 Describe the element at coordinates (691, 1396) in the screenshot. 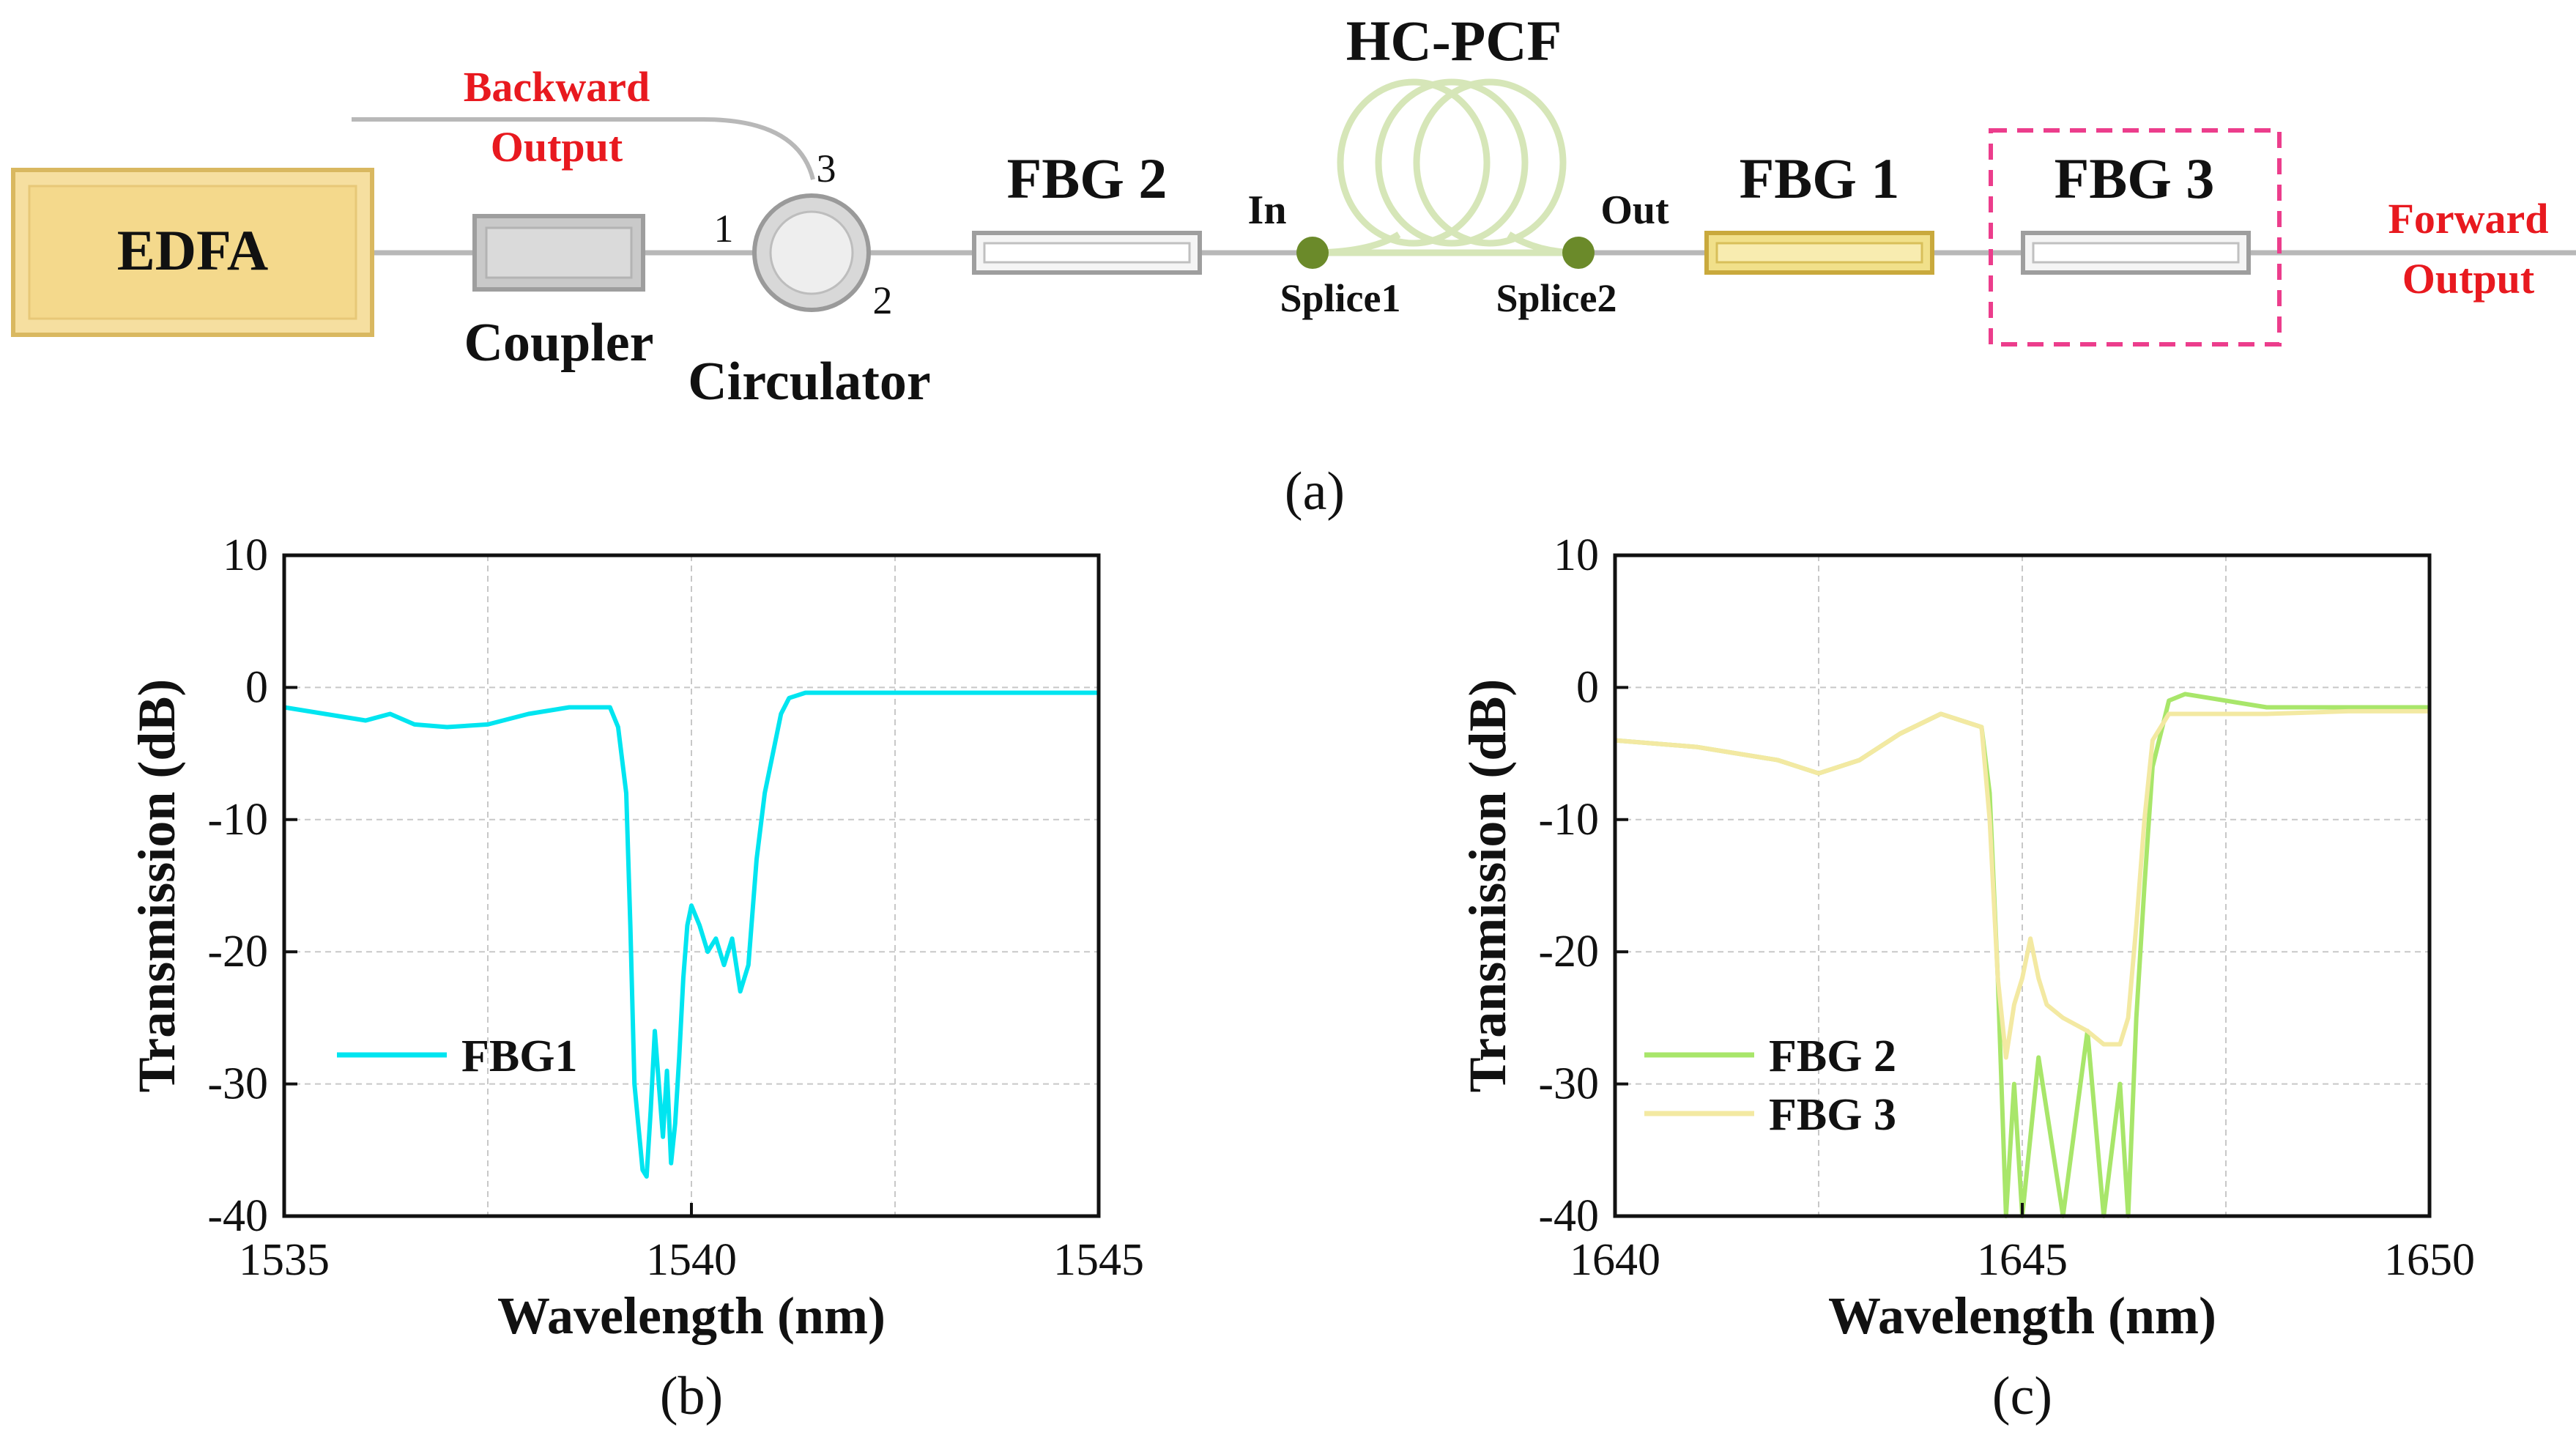

I see `chart-caption: (b)` at that location.